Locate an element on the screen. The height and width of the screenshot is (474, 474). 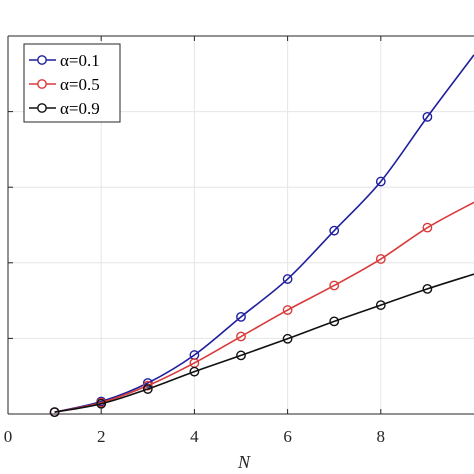
legend-entry: α=0.1 is located at coordinates (64, 60).